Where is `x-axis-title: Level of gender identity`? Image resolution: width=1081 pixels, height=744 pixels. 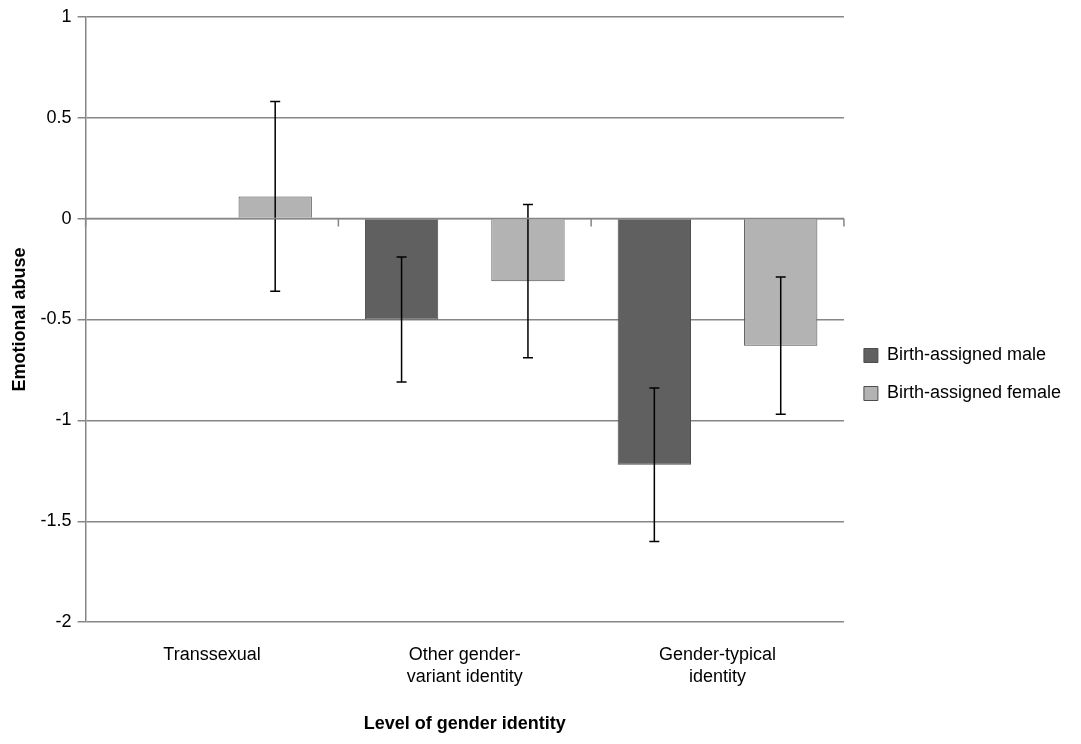
x-axis-title: Level of gender identity is located at coordinates (464, 723).